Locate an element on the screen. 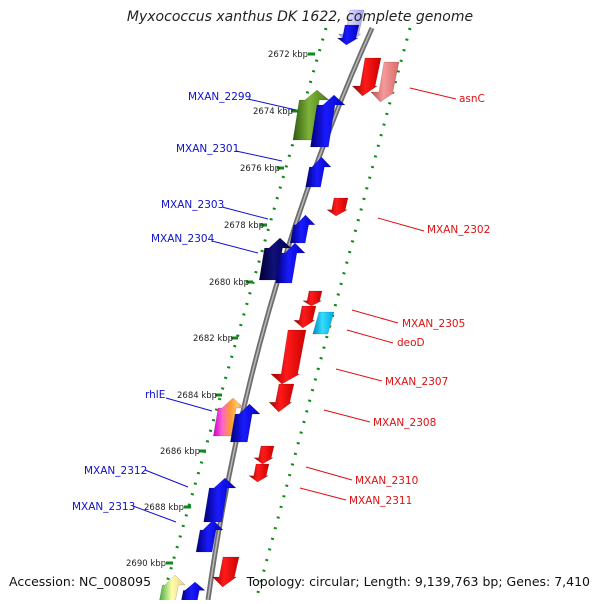 The height and width of the screenshot is (604, 600). gene-label-deod: deoD is located at coordinates (411, 343).